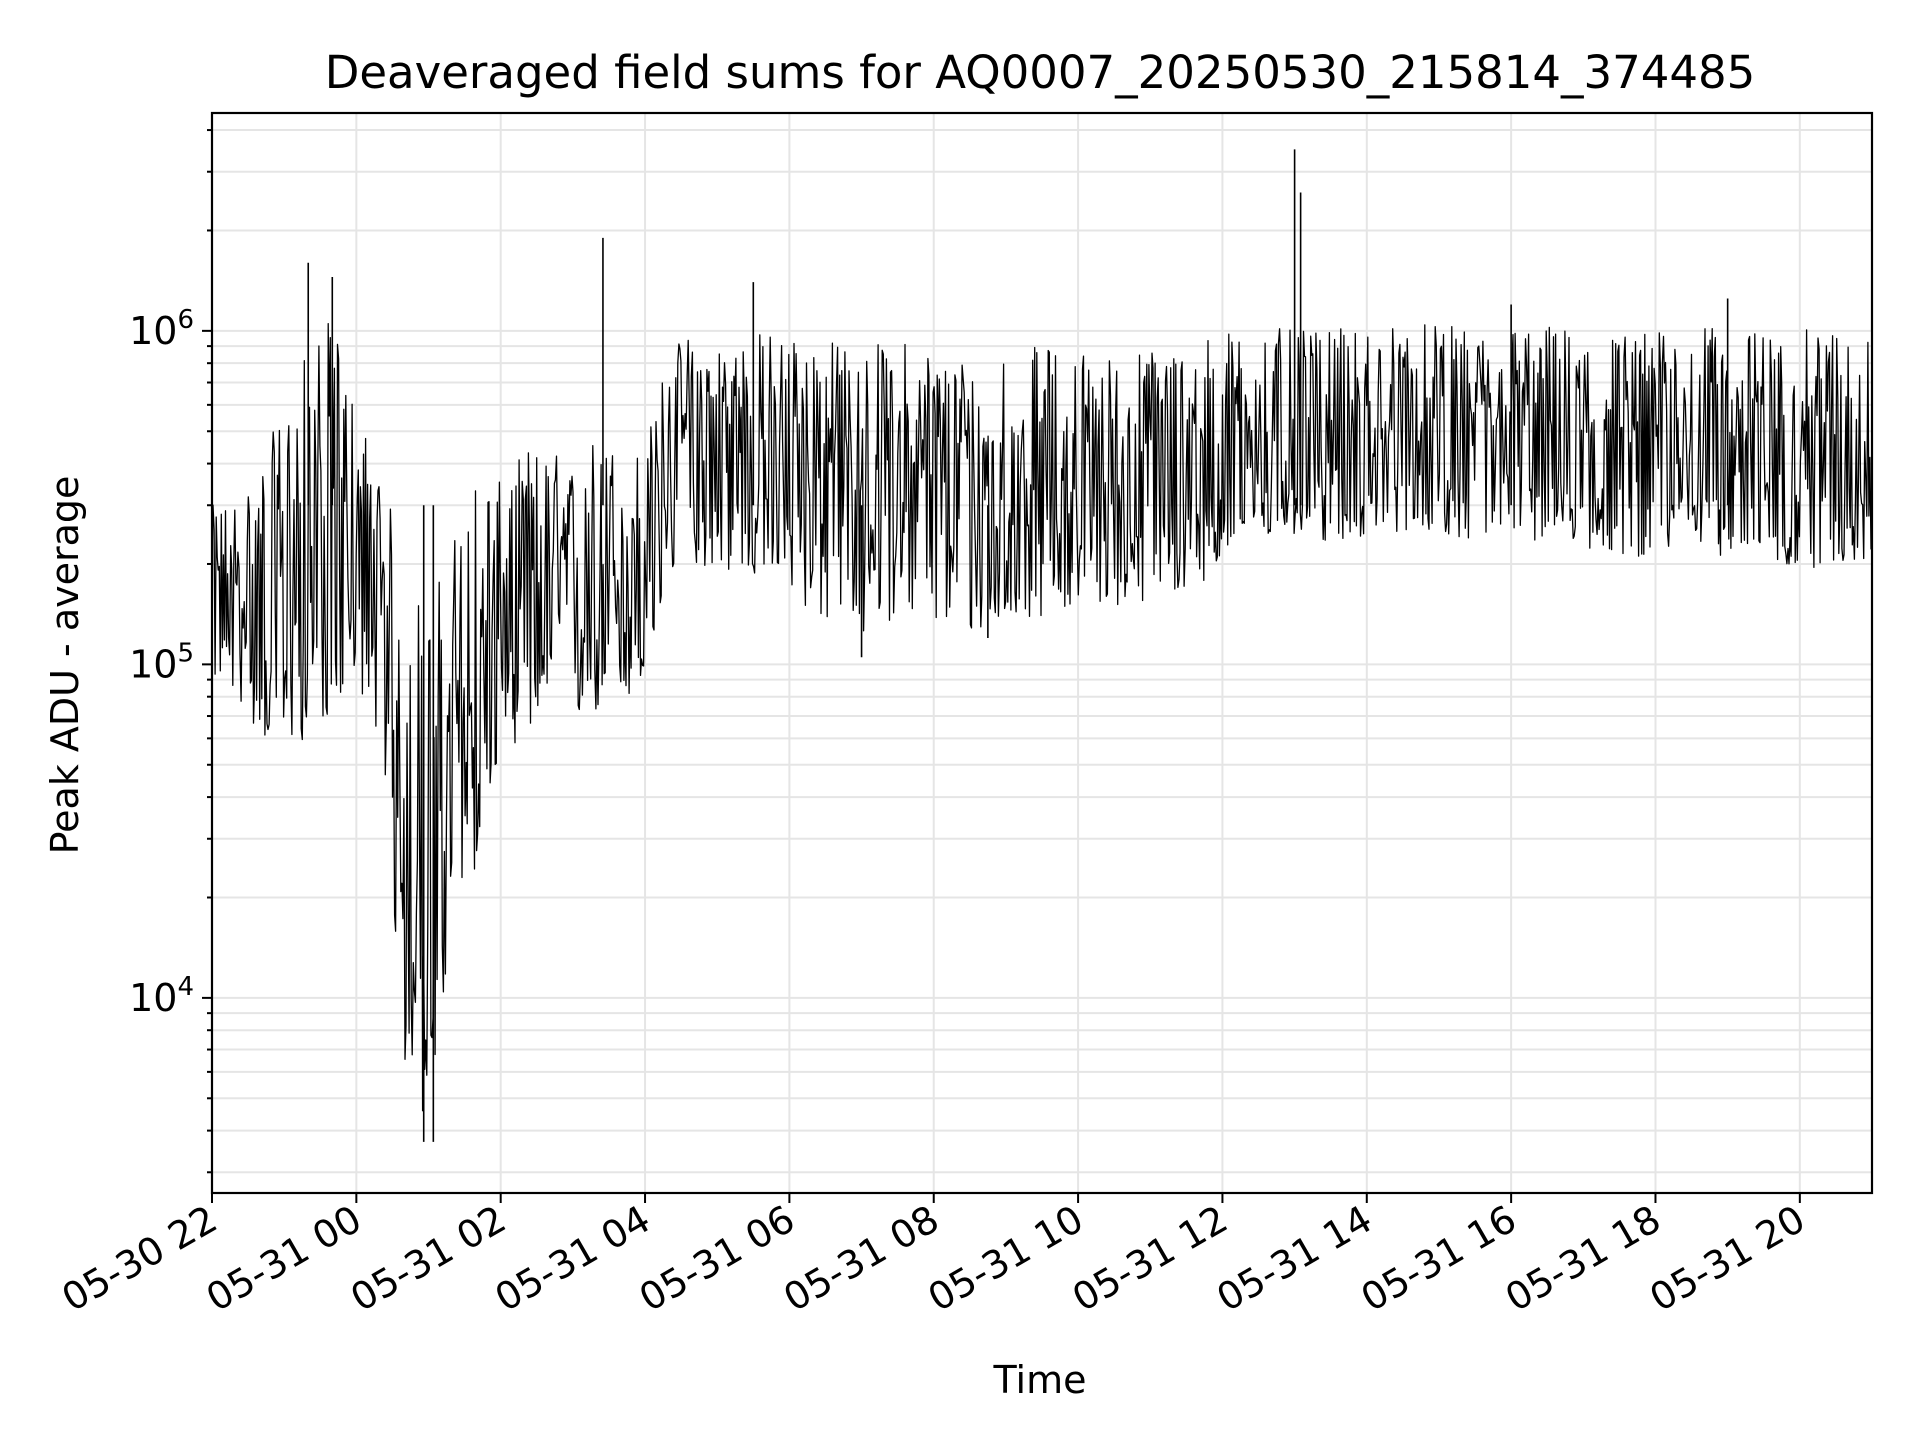  What do you see at coordinates (1006, 1259) in the screenshot?
I see `x-tick-label: 05-31 10` at bounding box center [1006, 1259].